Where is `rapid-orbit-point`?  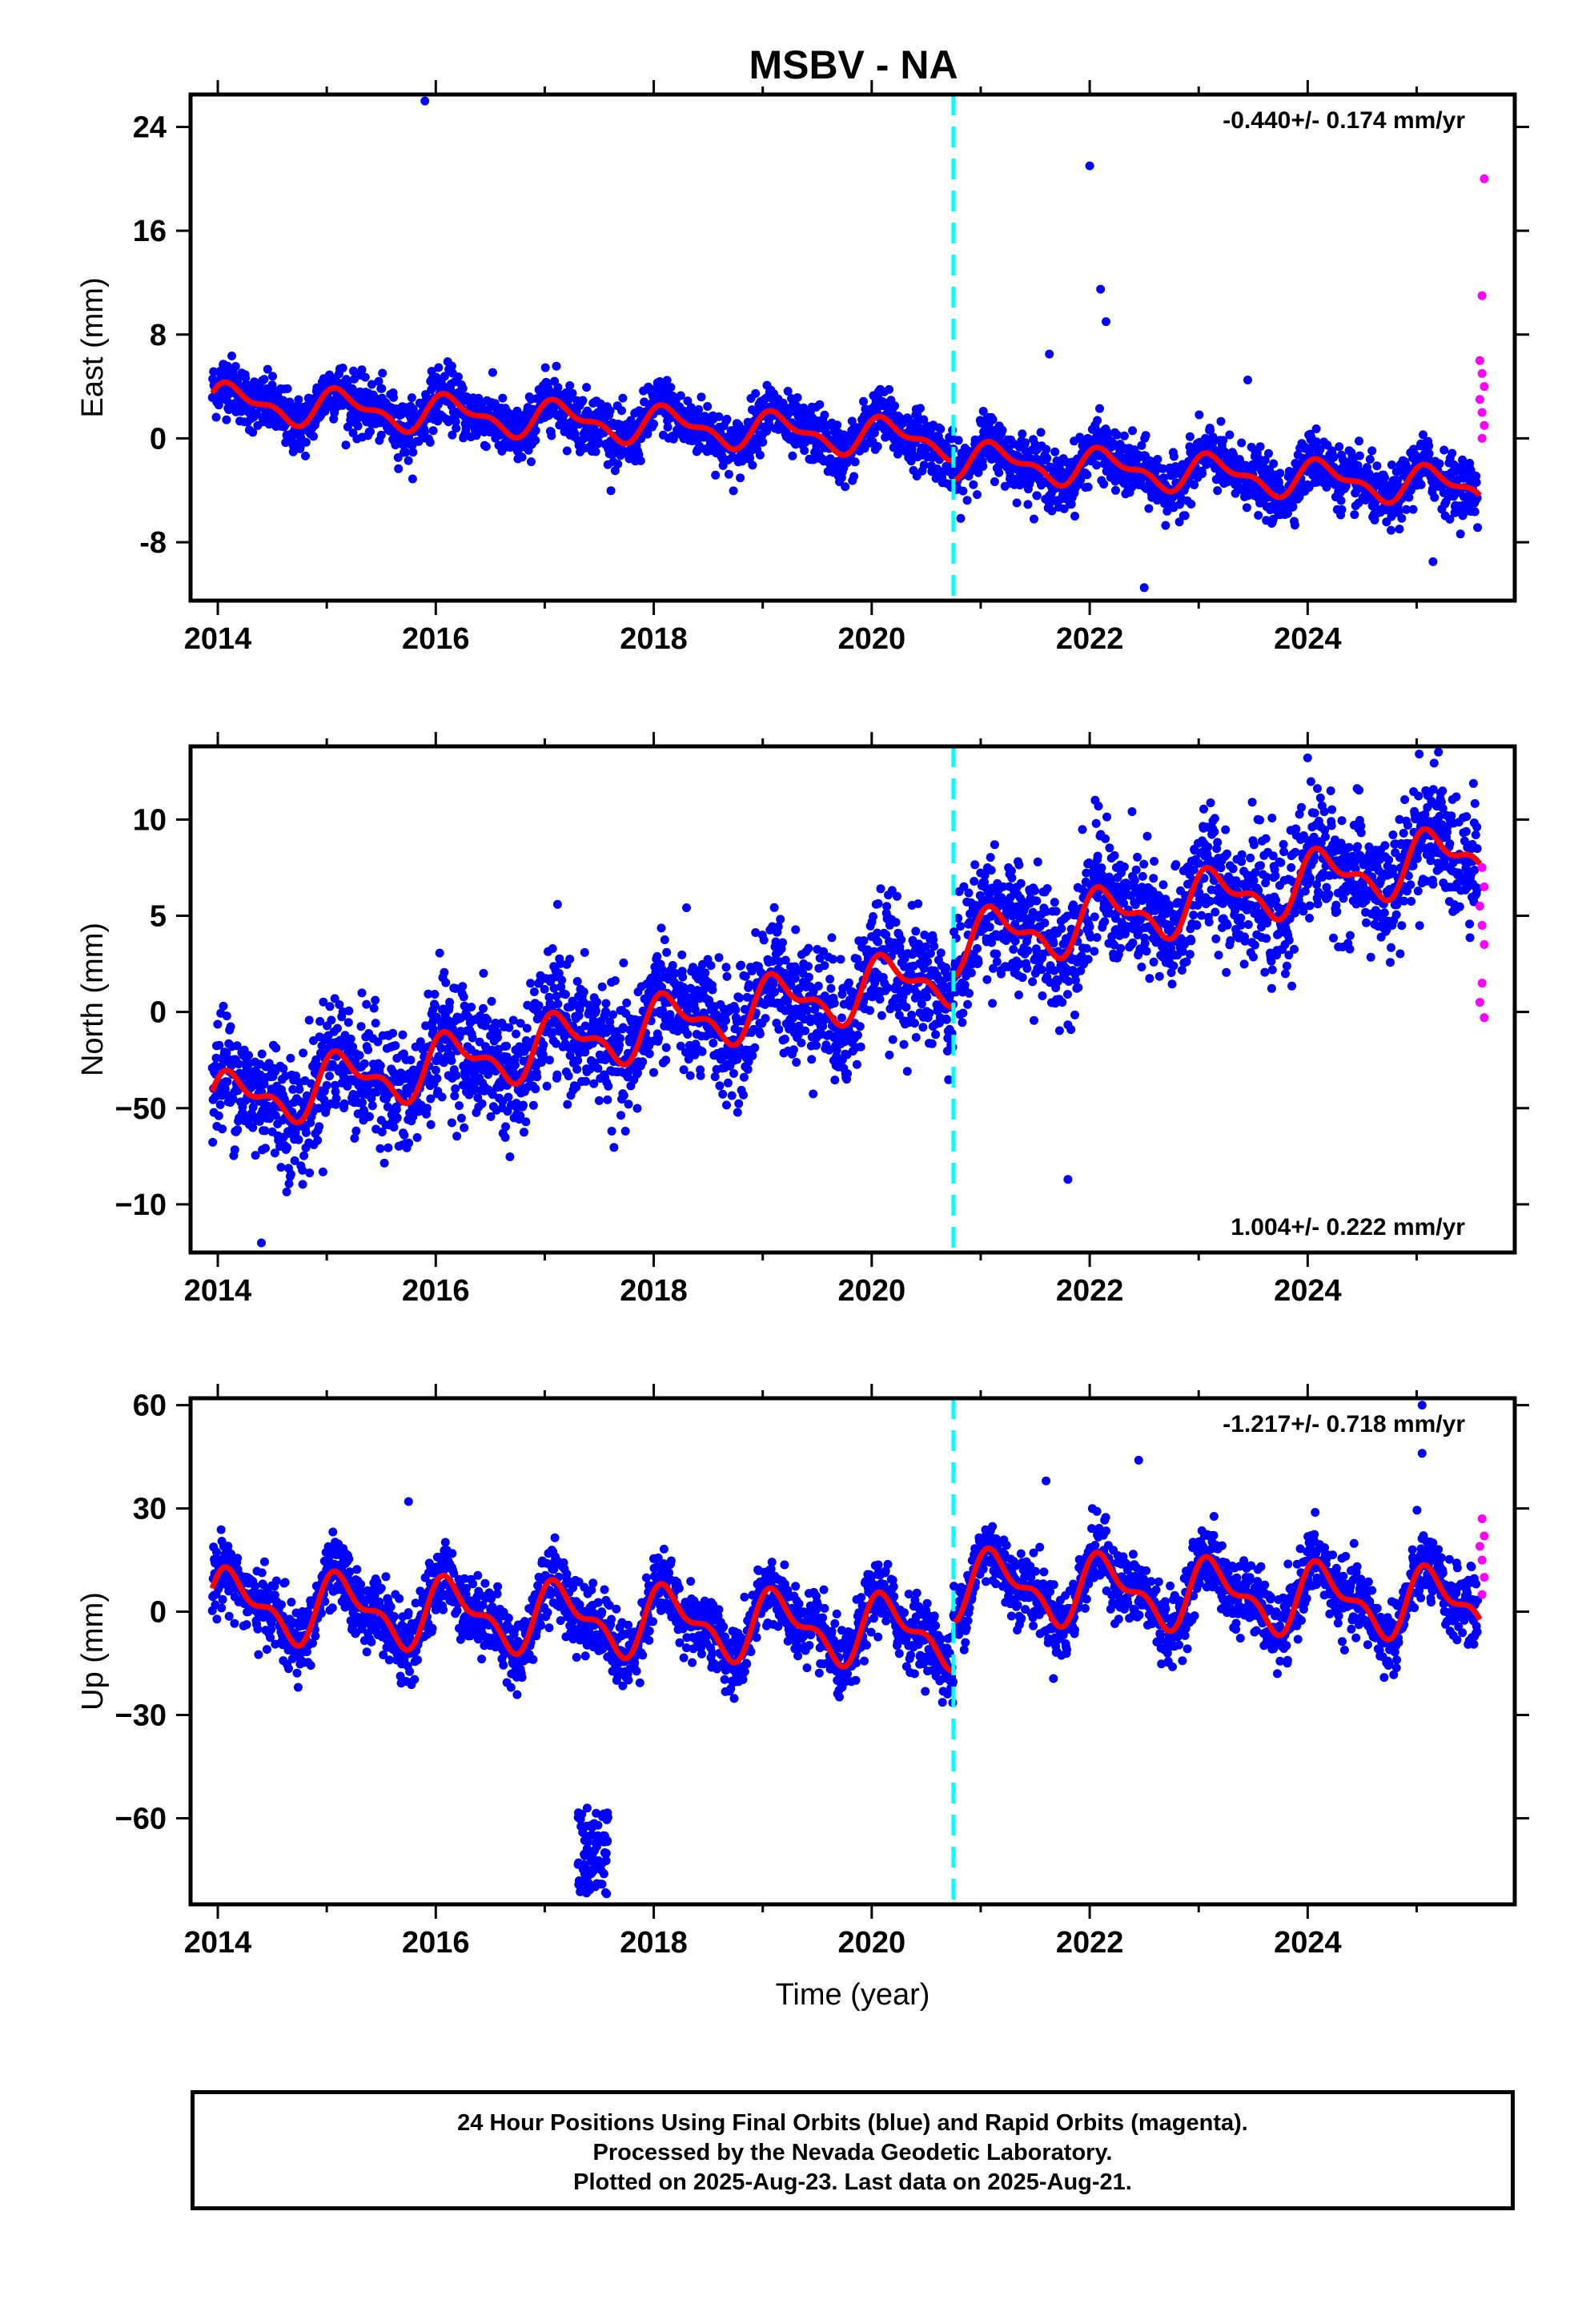 rapid-orbit-point is located at coordinates (1482, 438).